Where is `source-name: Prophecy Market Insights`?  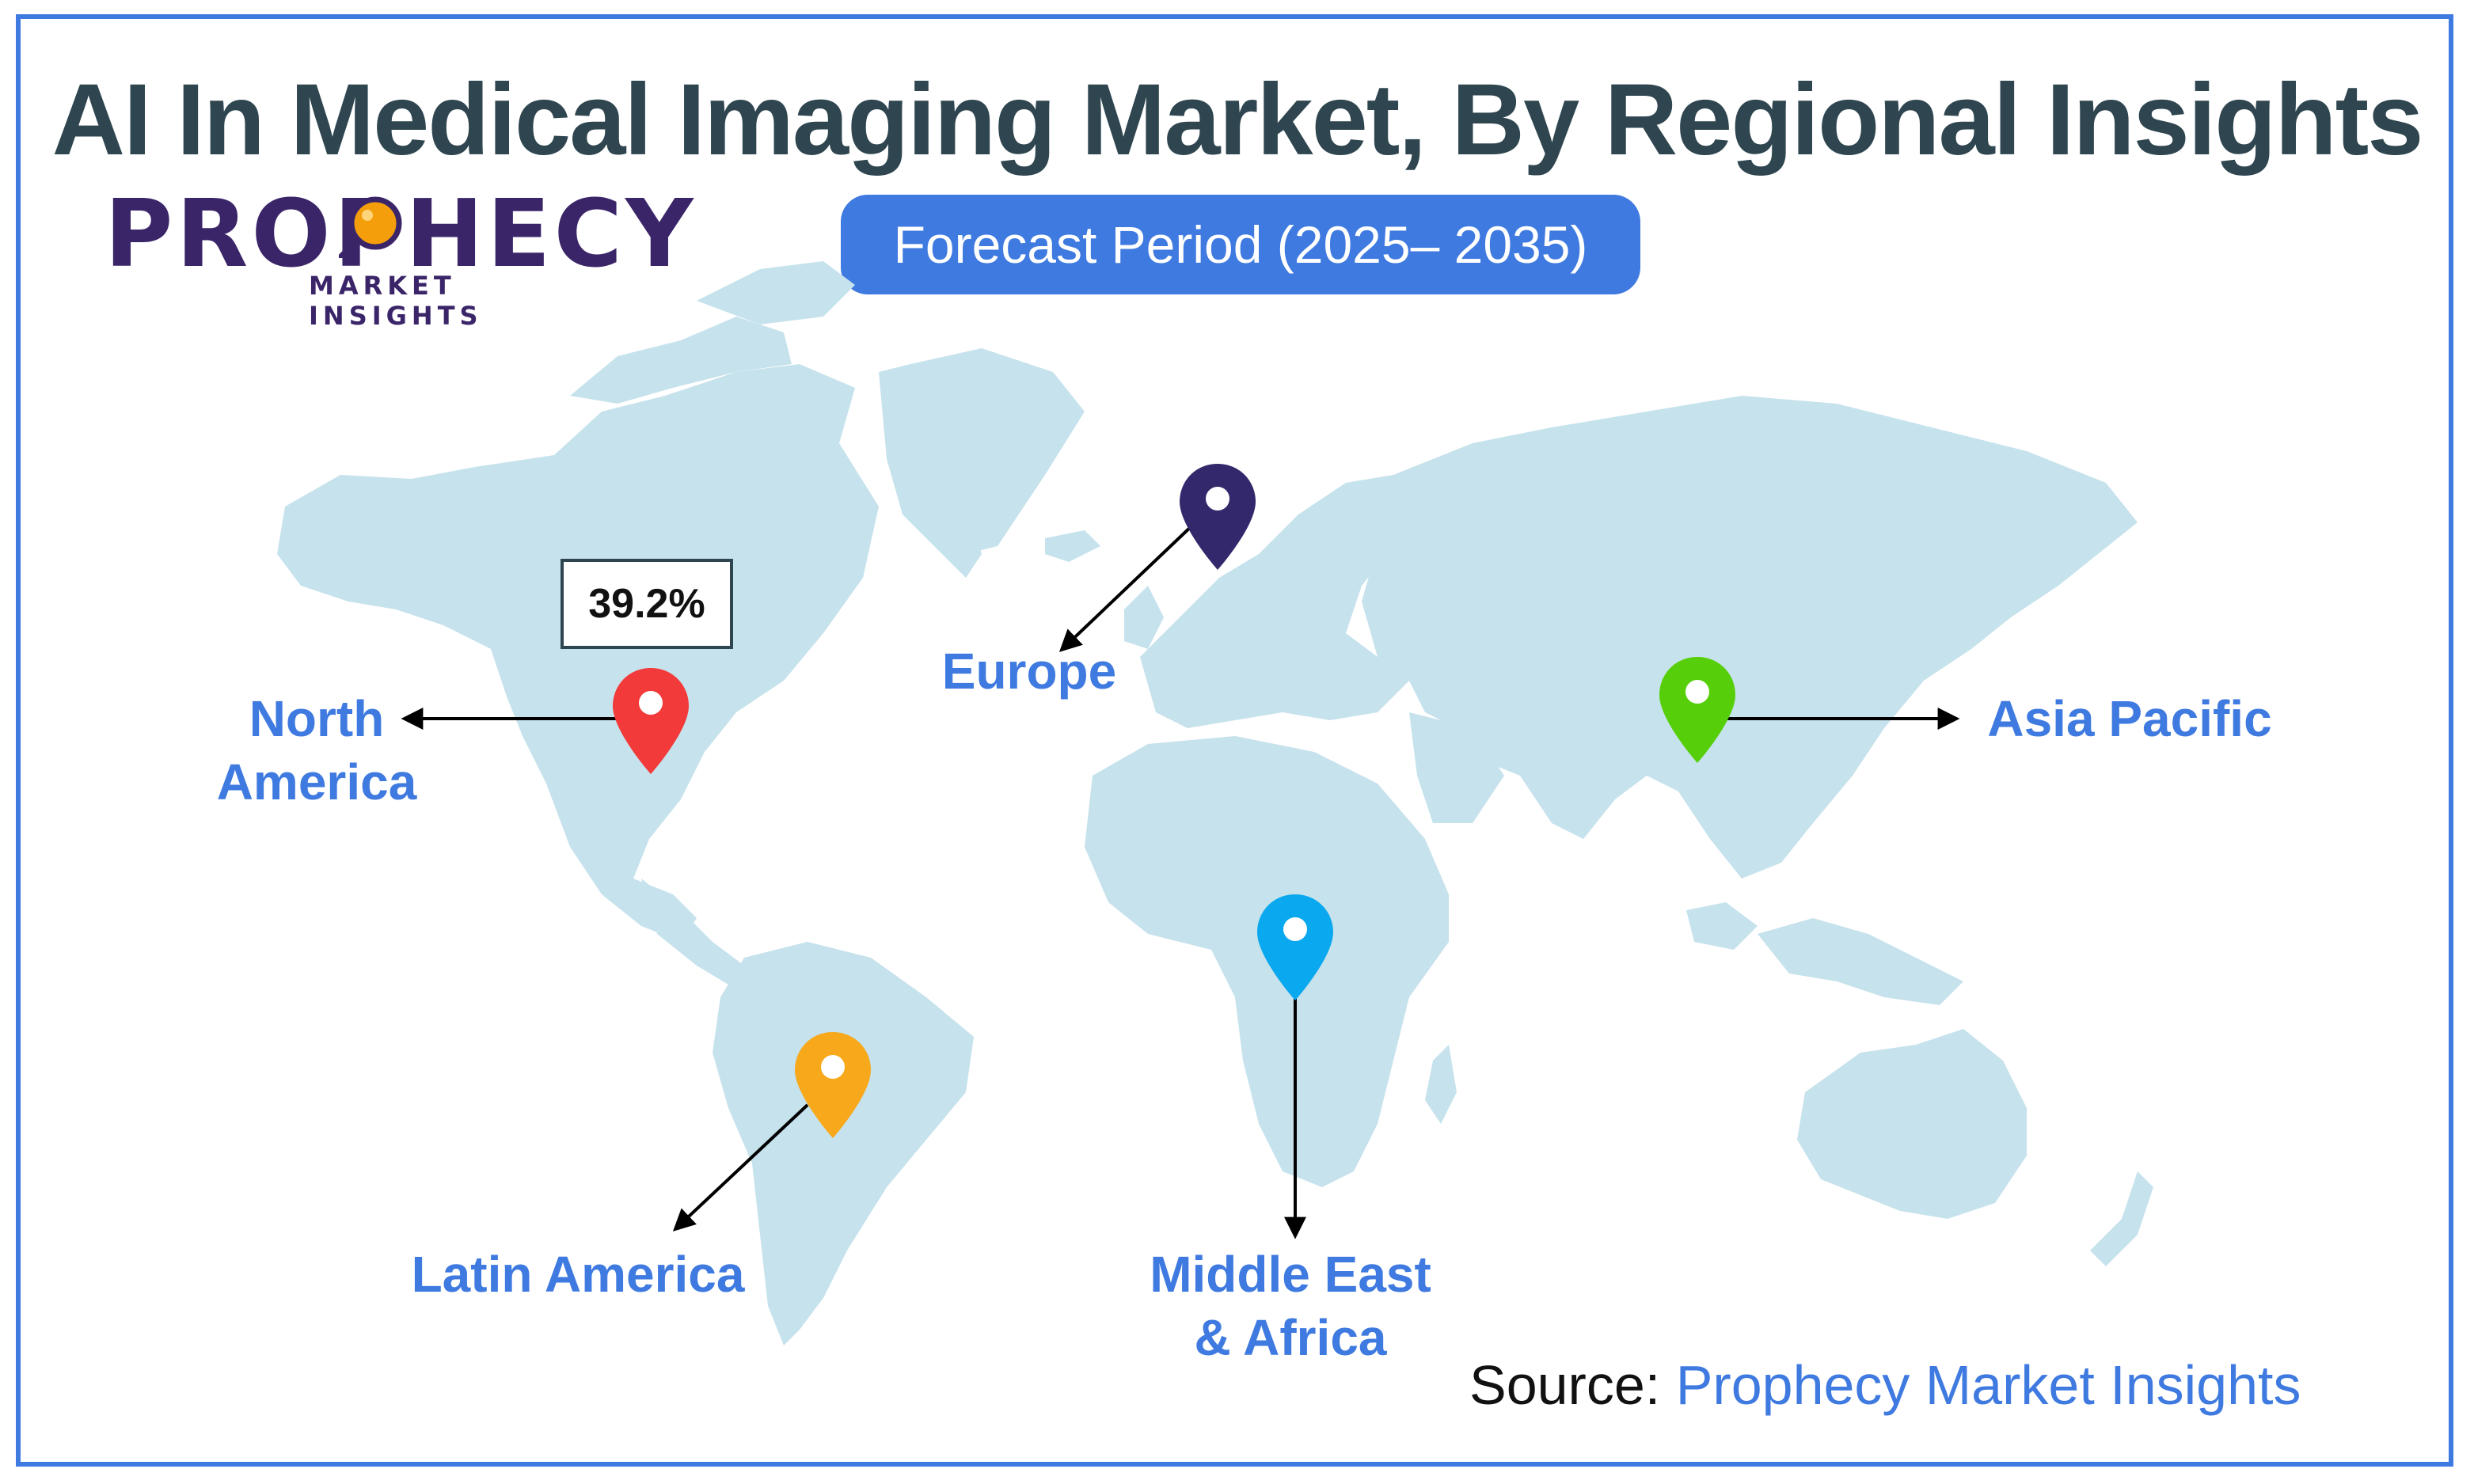 source-name: Prophecy Market Insights is located at coordinates (1988, 1385).